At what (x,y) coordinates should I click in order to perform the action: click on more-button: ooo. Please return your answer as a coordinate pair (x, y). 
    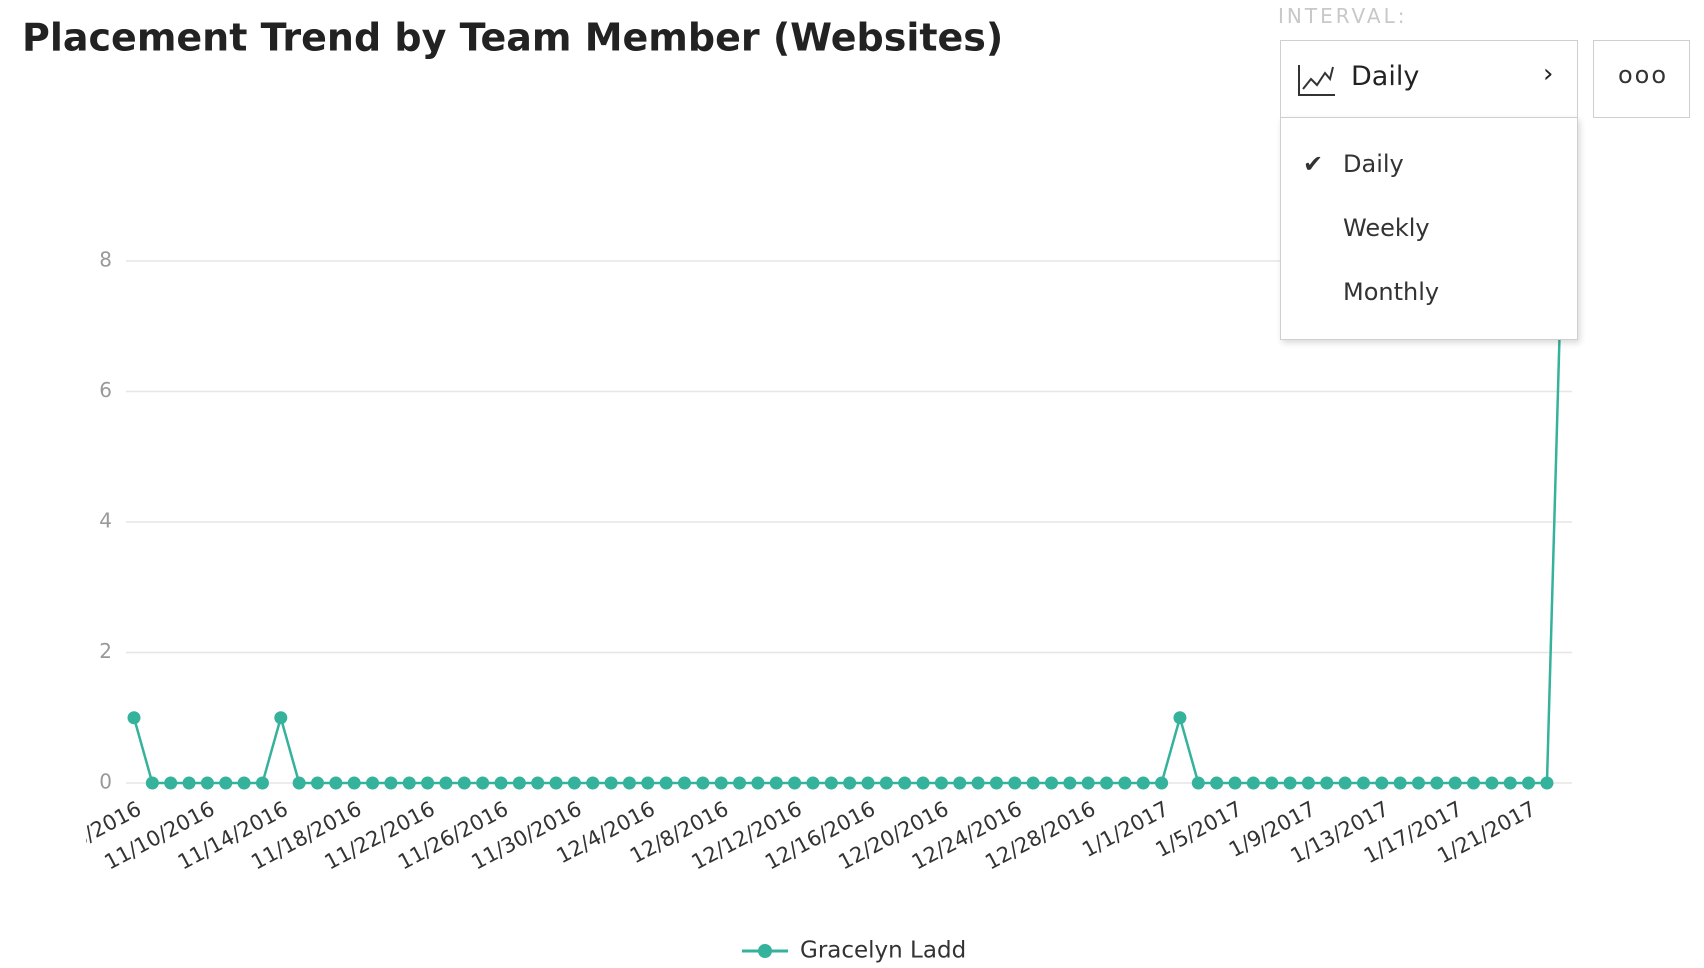
    Looking at the image, I should click on (1641, 79).